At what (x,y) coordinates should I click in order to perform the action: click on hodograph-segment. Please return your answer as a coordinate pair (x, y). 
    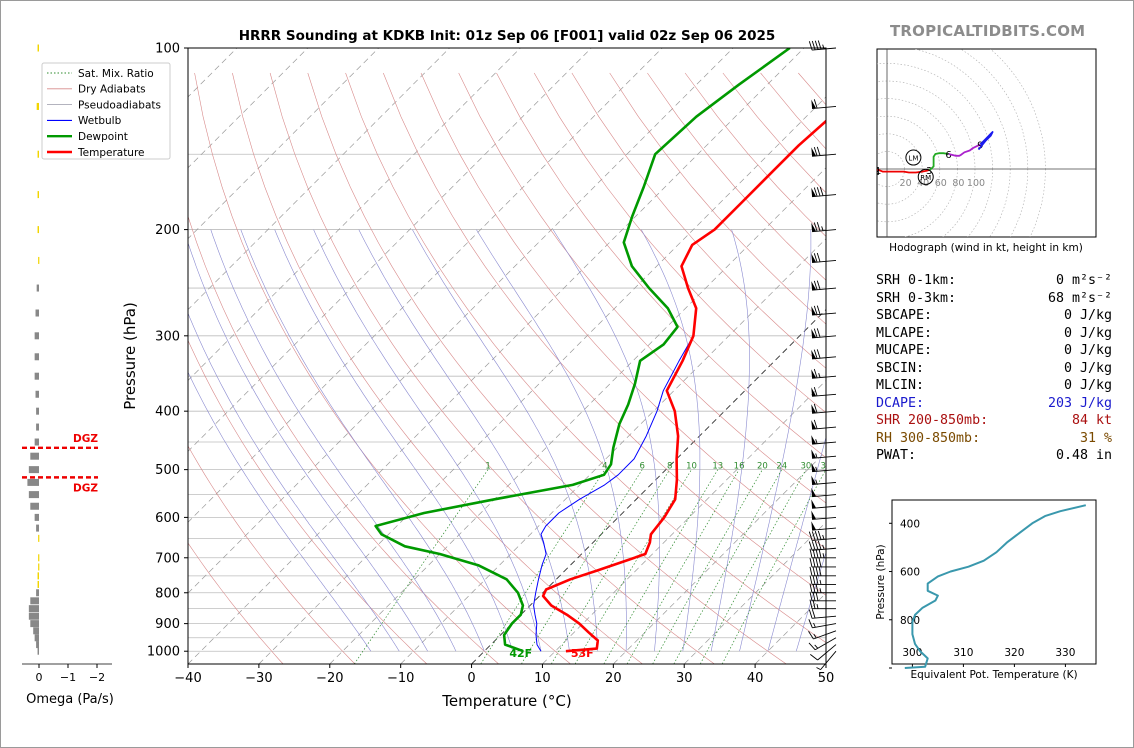
    Looking at the image, I should click on (985, 141).